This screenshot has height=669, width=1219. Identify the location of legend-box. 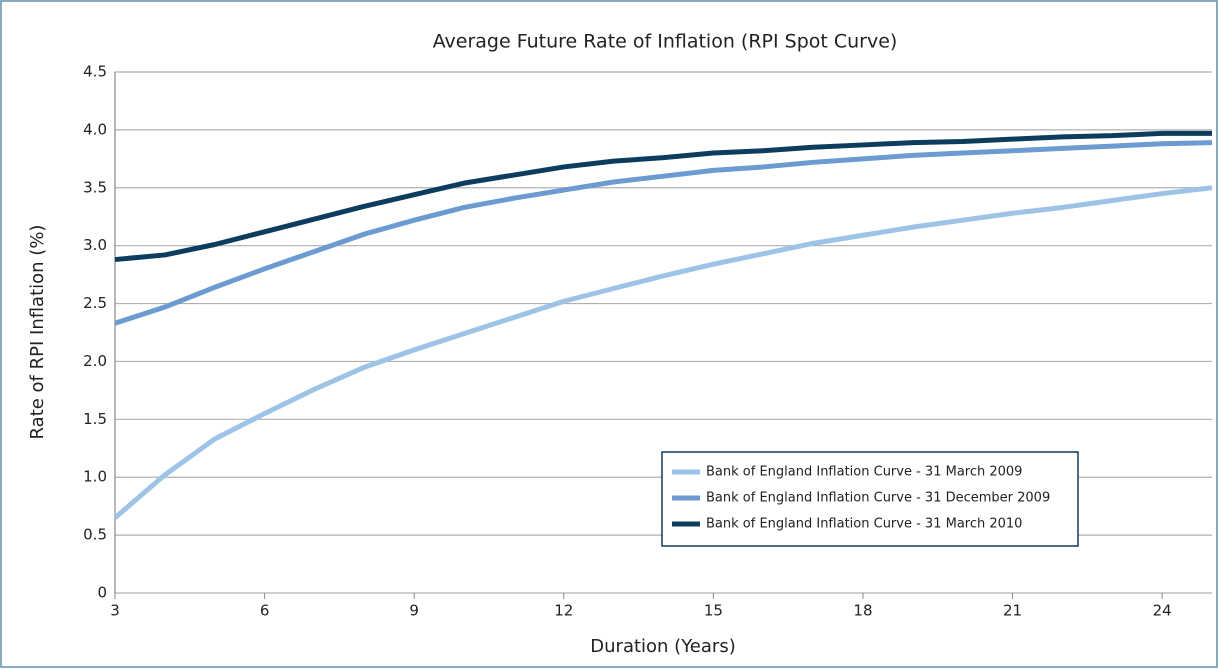
(870, 499).